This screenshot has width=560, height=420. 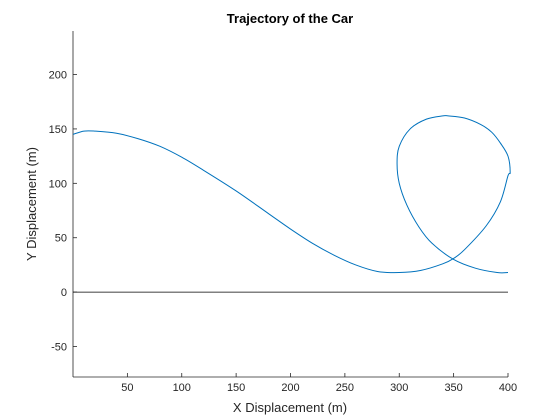 I want to click on x-tick-label: 100, so click(x=182, y=388).